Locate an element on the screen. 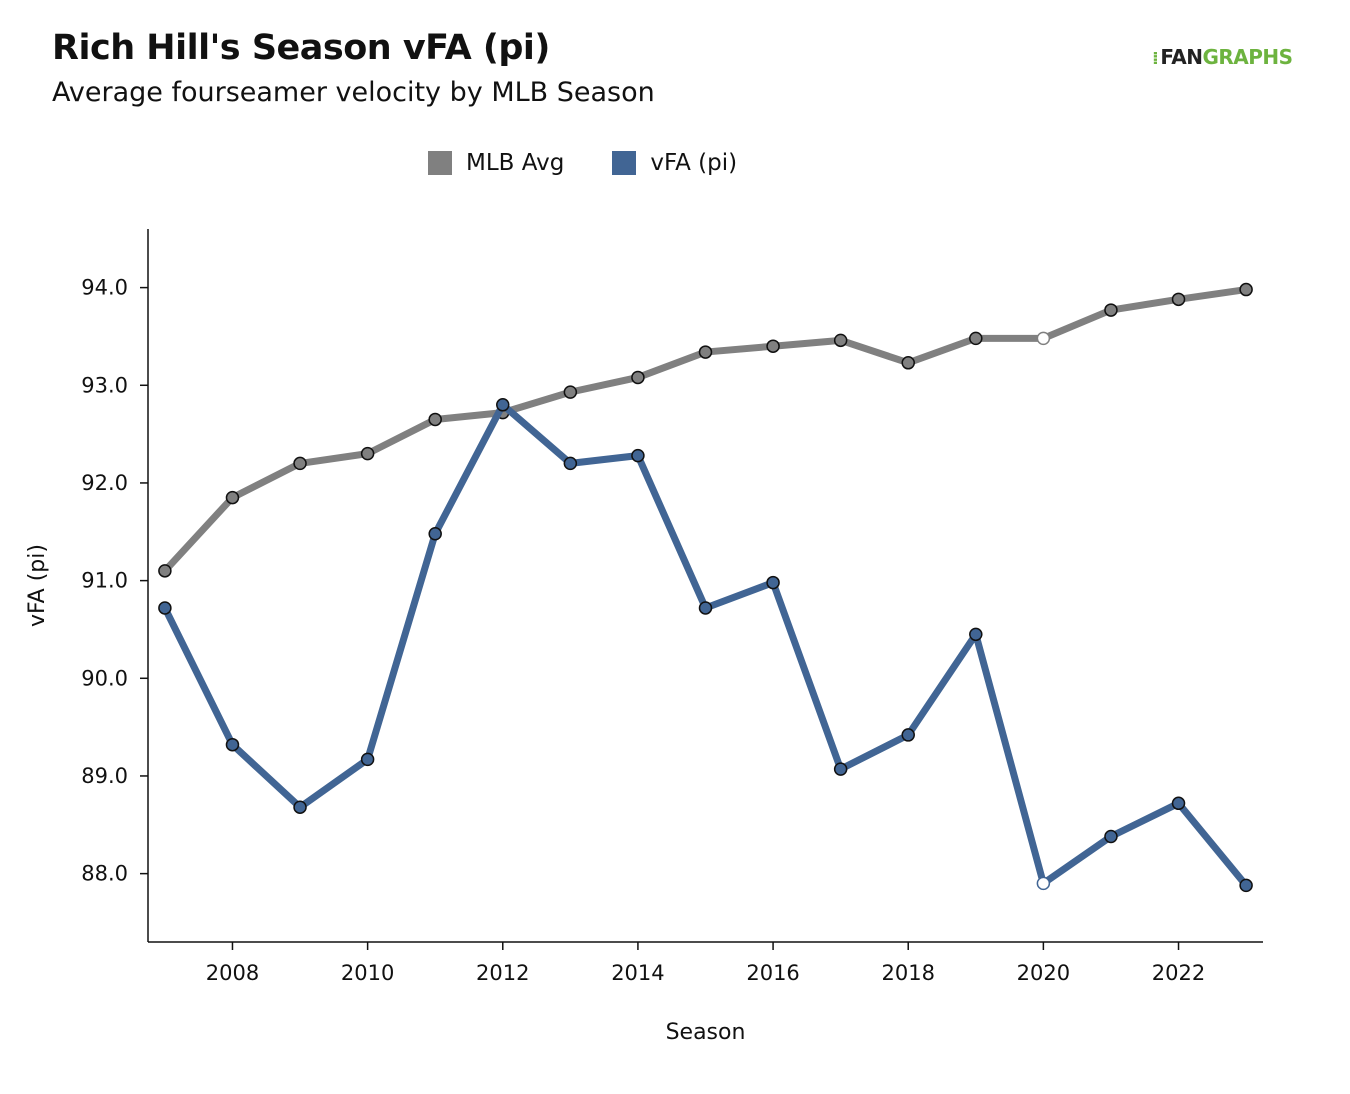 The image size is (1350, 1094). legend-label-vfa: vFA (pi) is located at coordinates (694, 163).